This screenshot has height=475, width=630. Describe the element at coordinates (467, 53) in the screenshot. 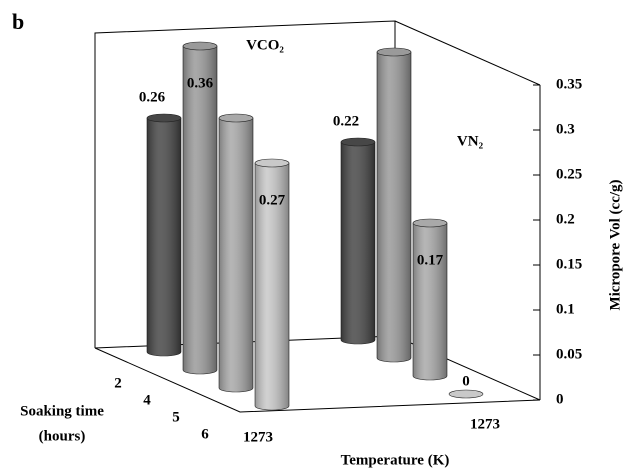

I see `side-wall-top` at that location.